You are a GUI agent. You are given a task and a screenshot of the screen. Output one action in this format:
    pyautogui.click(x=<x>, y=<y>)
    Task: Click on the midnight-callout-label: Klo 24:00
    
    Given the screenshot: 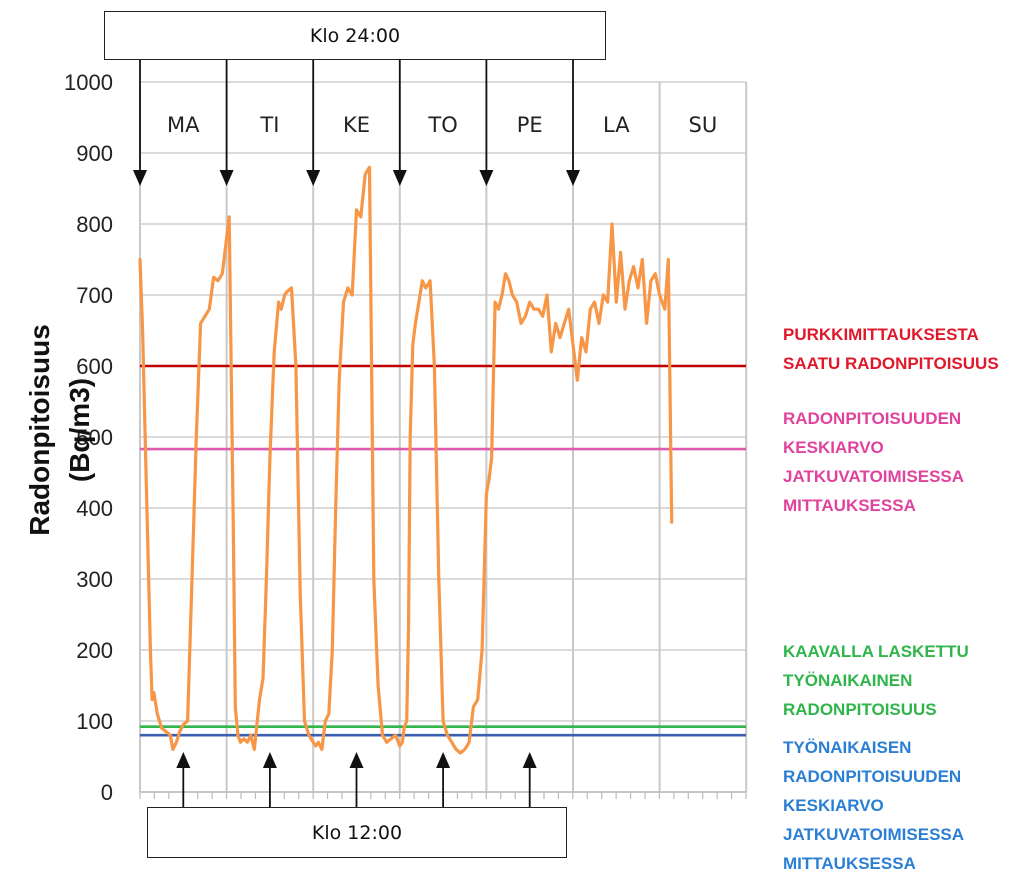 What is the action you would take?
    pyautogui.click(x=355, y=35)
    